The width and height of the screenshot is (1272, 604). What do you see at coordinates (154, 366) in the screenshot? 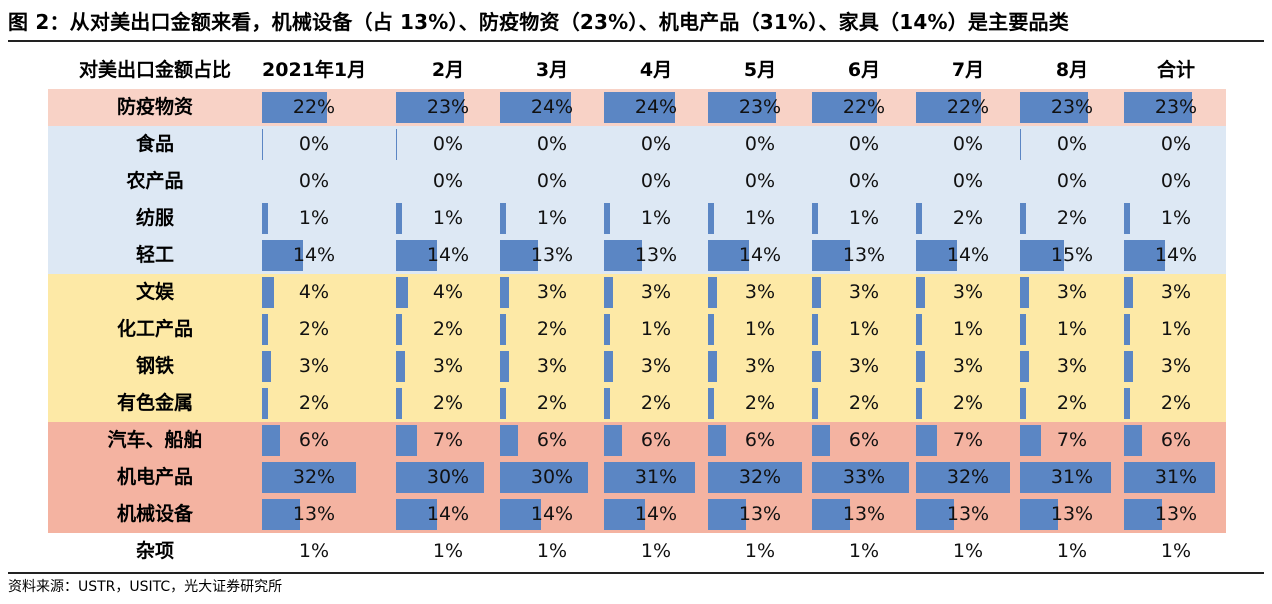
I see `row-label: 钢铁` at bounding box center [154, 366].